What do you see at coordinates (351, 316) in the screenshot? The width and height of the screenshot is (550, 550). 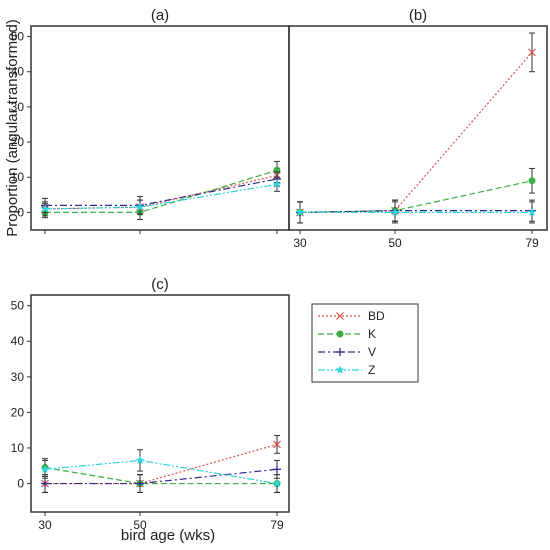 I see `legend-item-bd: BD` at bounding box center [351, 316].